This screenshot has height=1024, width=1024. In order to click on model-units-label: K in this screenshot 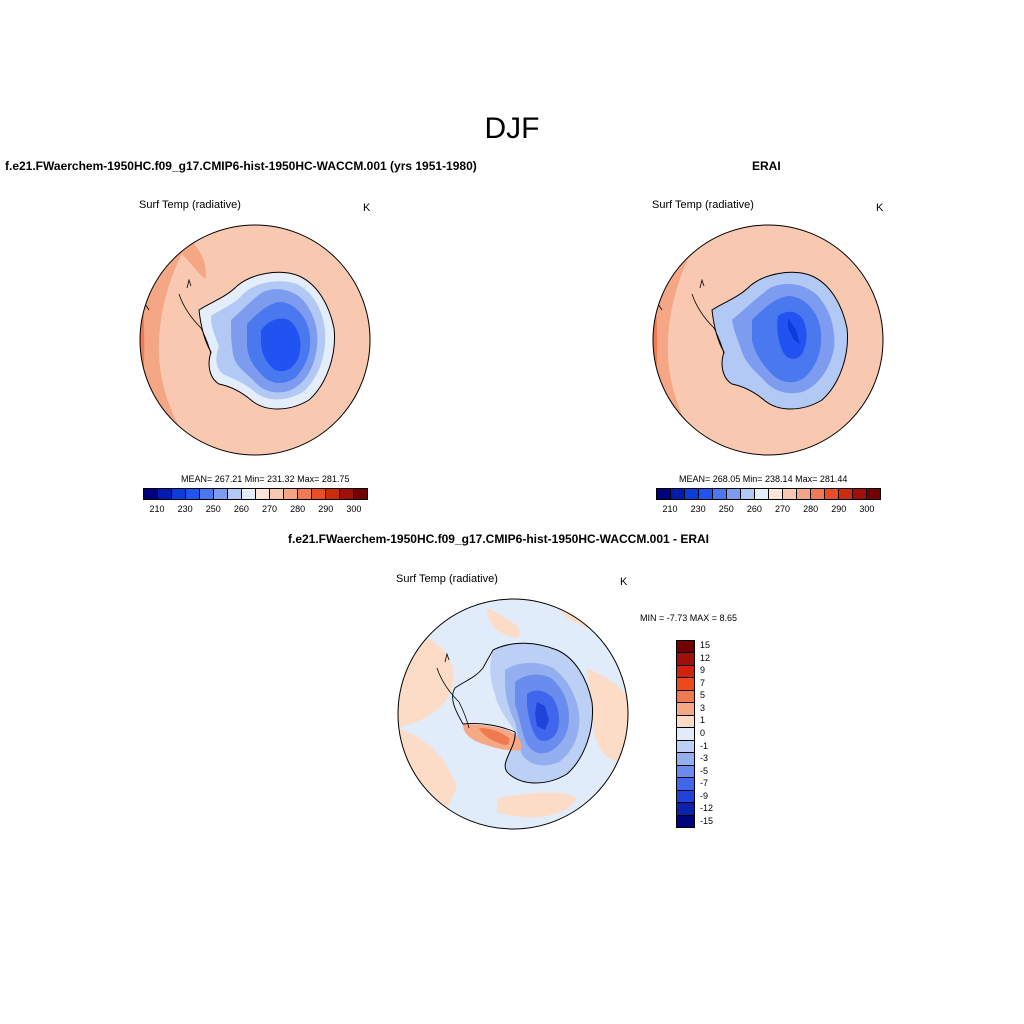, I will do `click(367, 208)`.